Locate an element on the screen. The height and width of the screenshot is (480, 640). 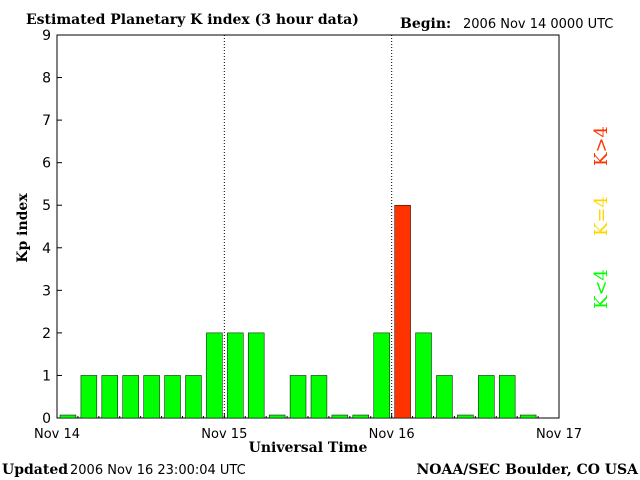
begin-value: 2006 Nov 14 0000 UTC is located at coordinates (538, 24).